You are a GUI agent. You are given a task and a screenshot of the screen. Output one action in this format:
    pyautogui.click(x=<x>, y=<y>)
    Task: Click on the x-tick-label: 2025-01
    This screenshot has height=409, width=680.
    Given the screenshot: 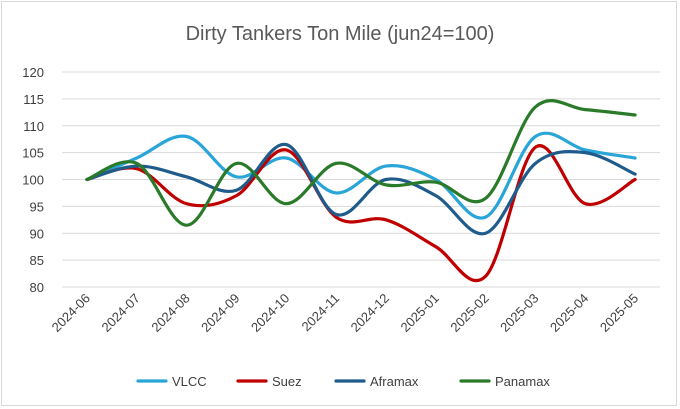 What is the action you would take?
    pyautogui.click(x=420, y=313)
    